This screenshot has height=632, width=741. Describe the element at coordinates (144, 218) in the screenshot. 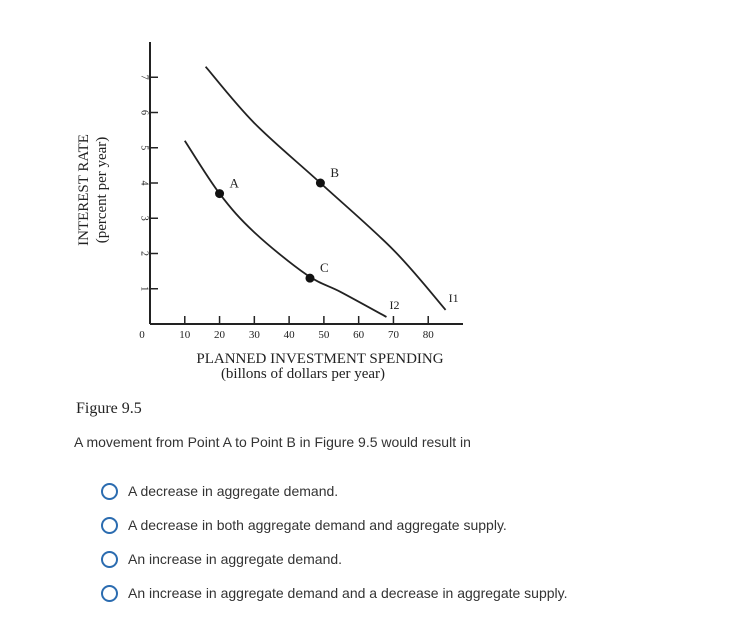

I see `y-tick-label: 3` at that location.